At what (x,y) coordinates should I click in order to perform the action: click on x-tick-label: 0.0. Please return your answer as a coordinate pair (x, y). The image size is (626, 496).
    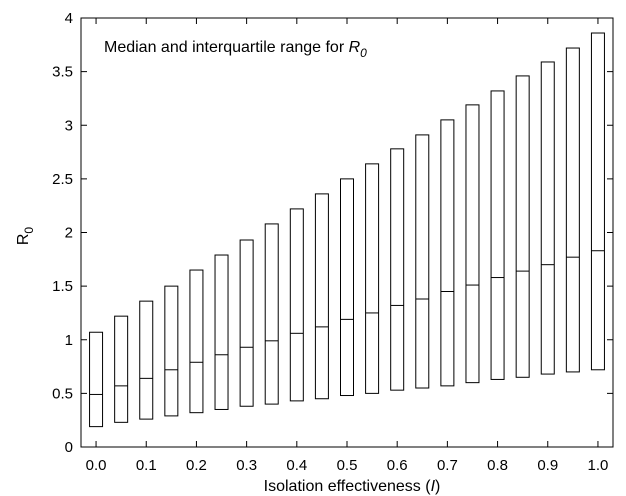
    Looking at the image, I should click on (96, 465).